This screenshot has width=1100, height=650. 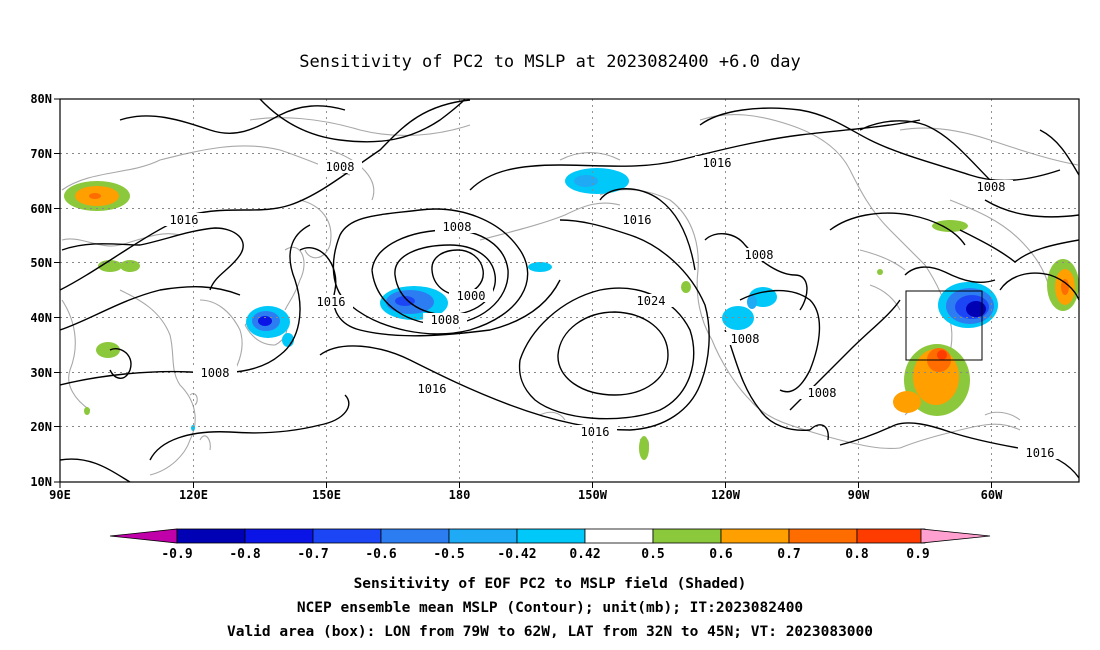 What do you see at coordinates (584, 554) in the screenshot?
I see `colorbar-label: 0.42` at bounding box center [584, 554].